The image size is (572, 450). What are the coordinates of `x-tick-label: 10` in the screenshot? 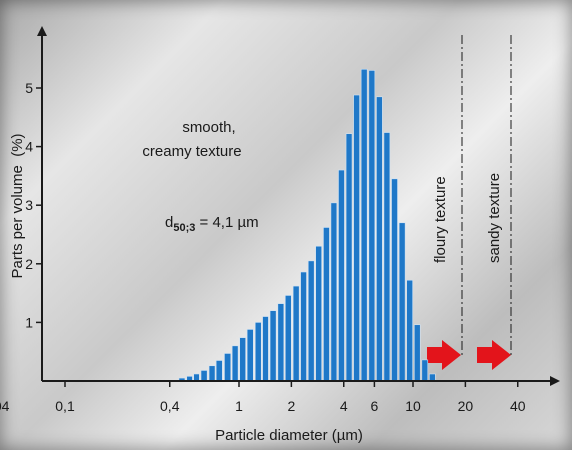 It's located at (413, 406).